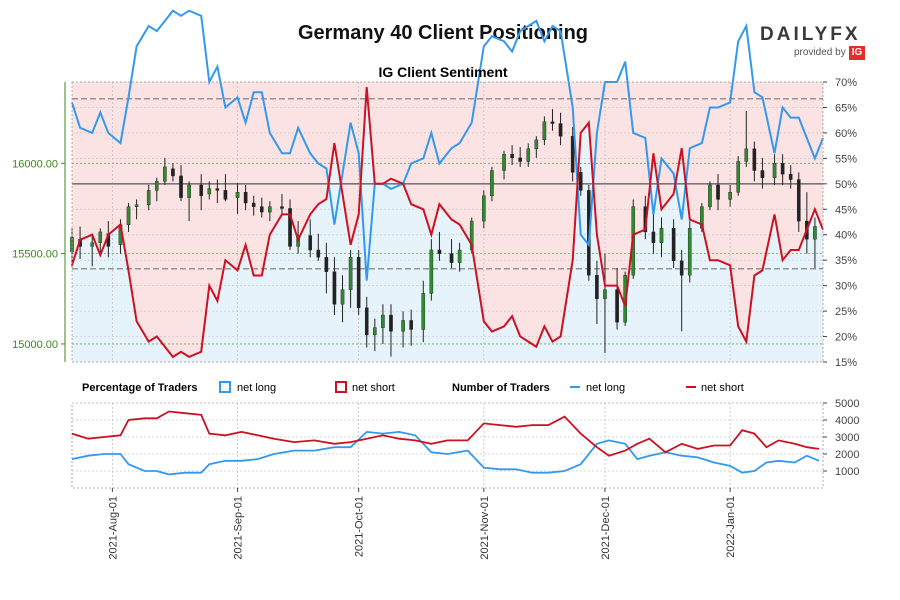 The width and height of the screenshot is (900, 600). I want to click on x-axis-label: 2021-Oct-01, so click(360, 526).